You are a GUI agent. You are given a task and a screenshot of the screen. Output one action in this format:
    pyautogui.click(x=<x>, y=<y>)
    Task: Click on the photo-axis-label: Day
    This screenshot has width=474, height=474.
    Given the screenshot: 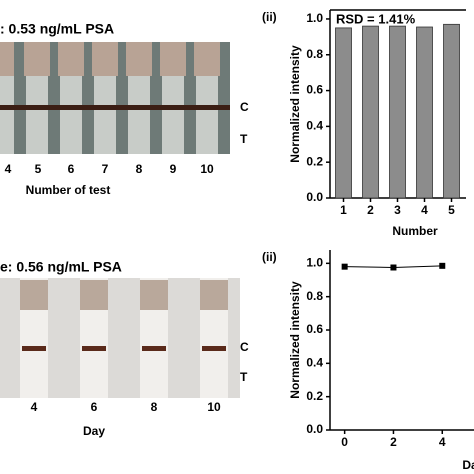 What is the action you would take?
    pyautogui.click(x=94, y=431)
    